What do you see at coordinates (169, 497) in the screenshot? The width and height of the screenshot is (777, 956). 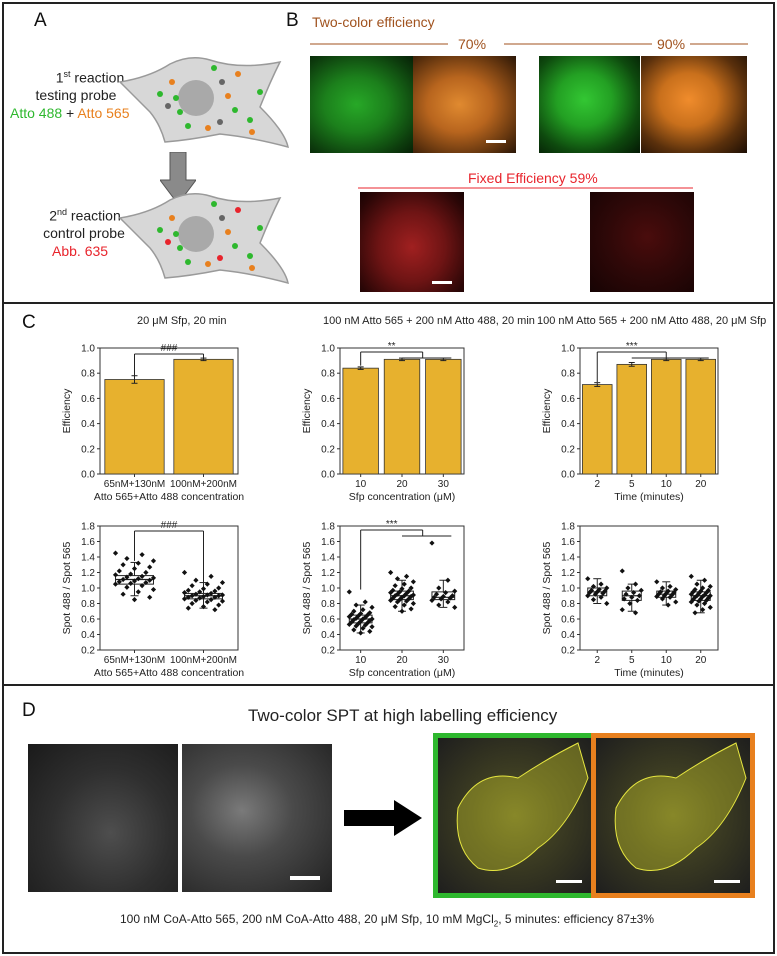 I see `x-axis-label: Atto 565+Atto 488 concentration` at bounding box center [169, 497].